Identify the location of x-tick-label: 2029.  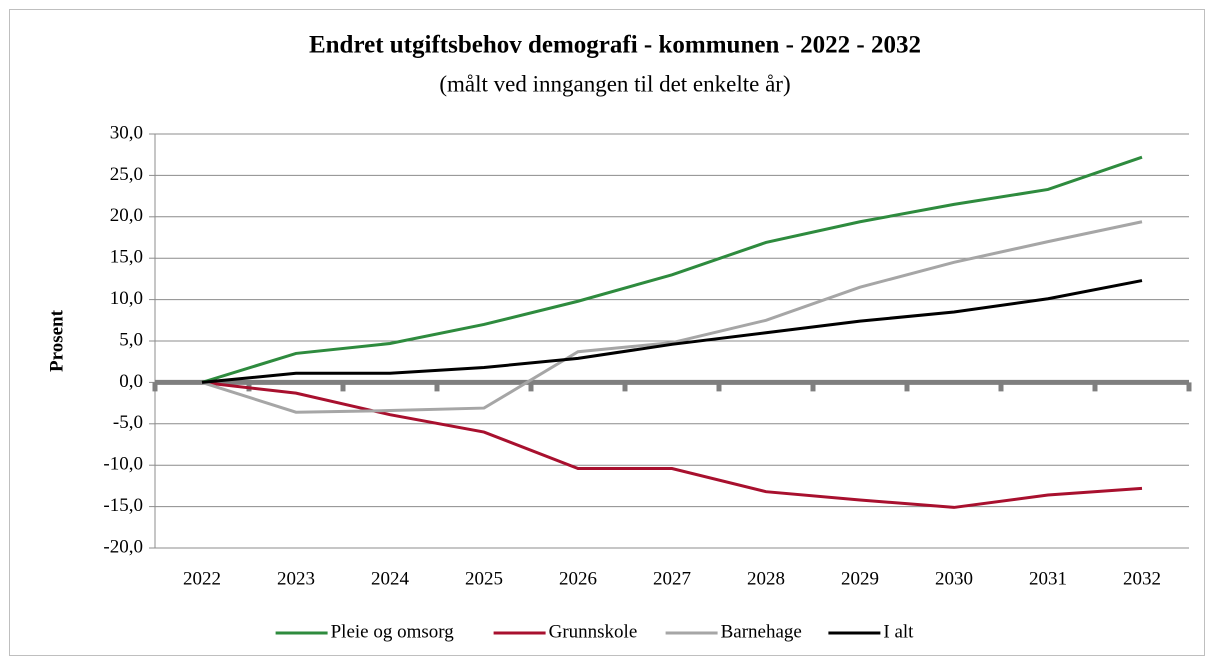
(860, 578).